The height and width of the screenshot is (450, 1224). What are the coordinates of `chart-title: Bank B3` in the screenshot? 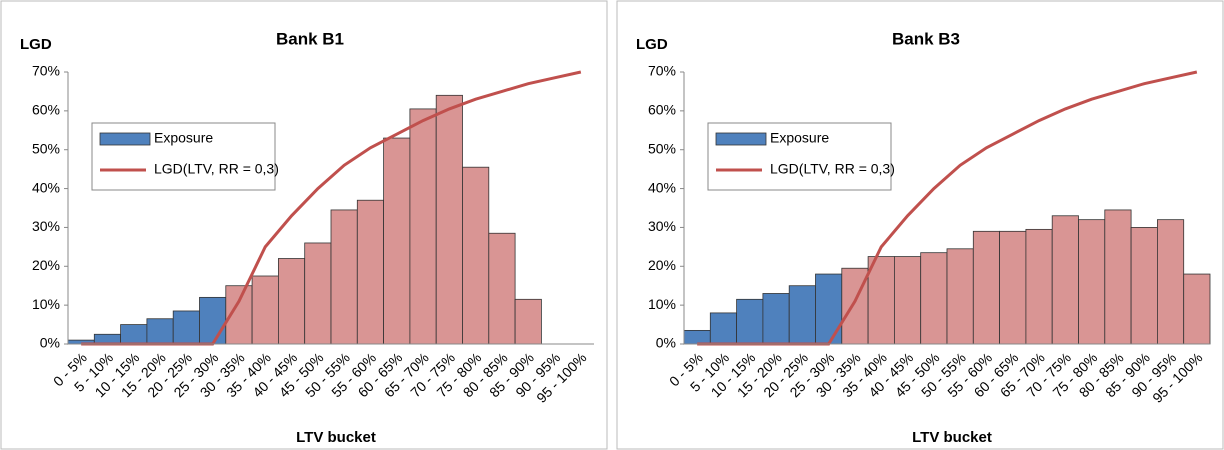 It's located at (926, 38).